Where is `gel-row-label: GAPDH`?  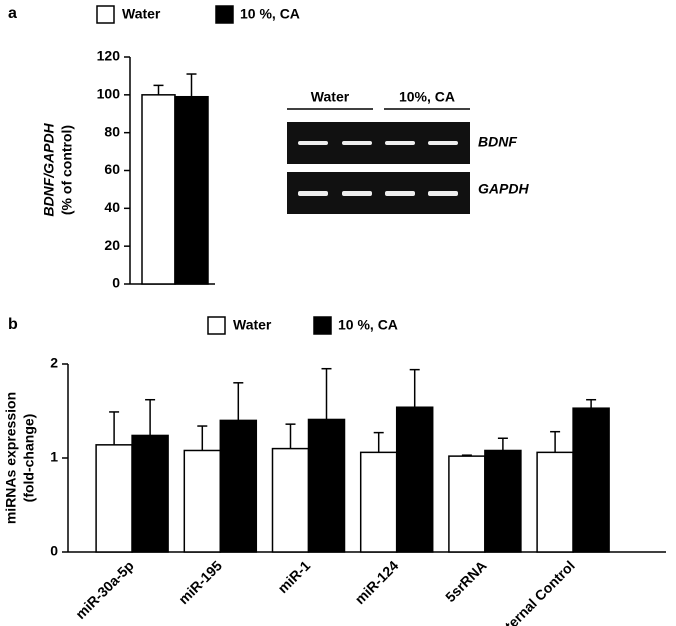 gel-row-label: GAPDH is located at coordinates (503, 189).